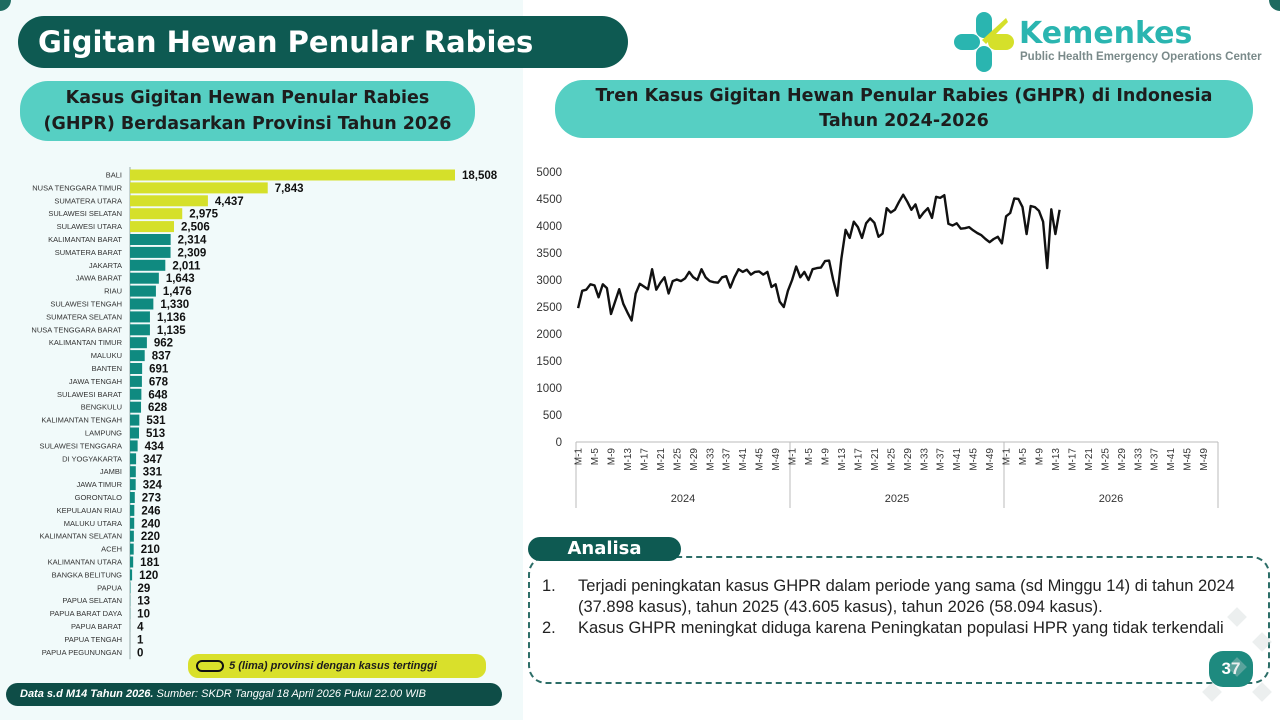  I want to click on bar-category-label: BALI, so click(114, 175).